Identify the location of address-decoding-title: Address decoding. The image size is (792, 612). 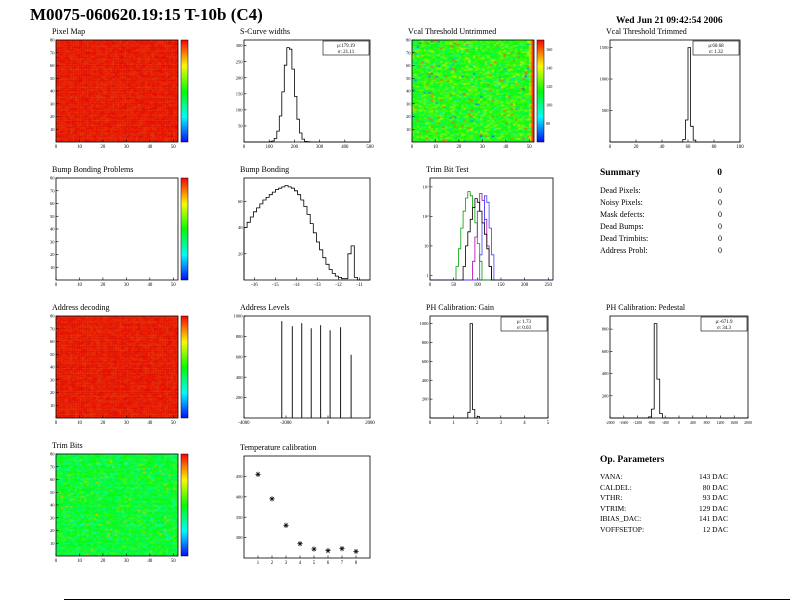
(81, 307).